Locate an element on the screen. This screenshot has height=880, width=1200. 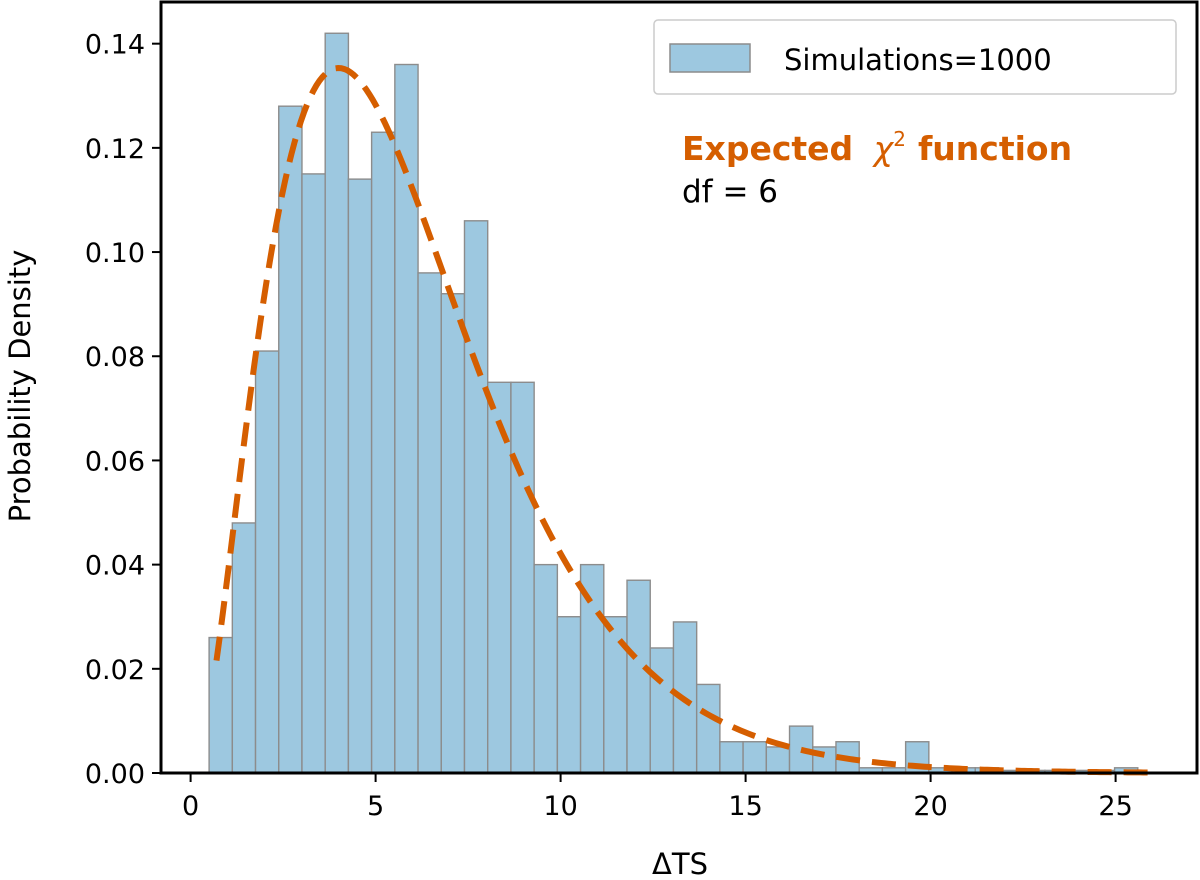
y-tick-label: 0.14 is located at coordinates (115, 45).